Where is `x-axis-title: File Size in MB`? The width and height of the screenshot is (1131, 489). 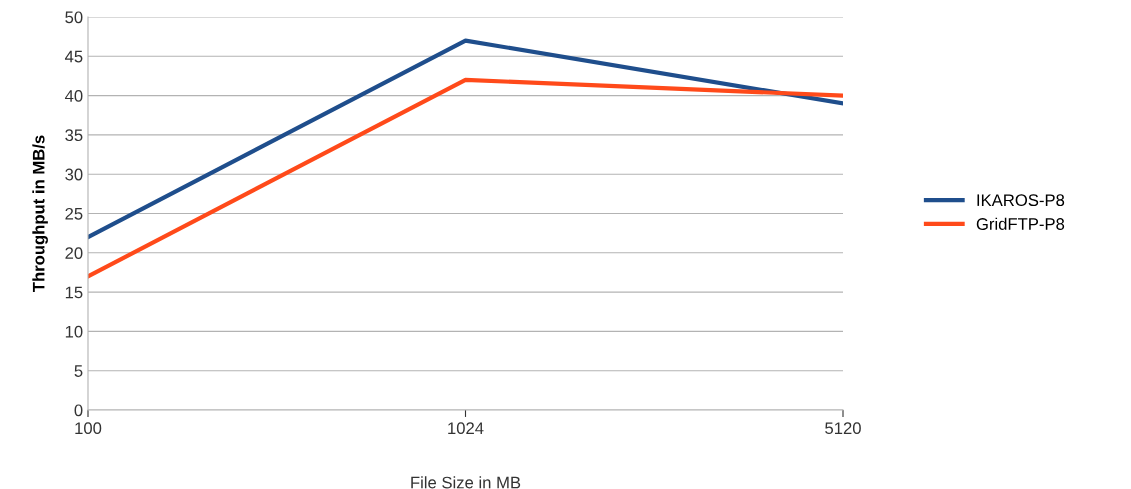 x-axis-title: File Size in MB is located at coordinates (466, 482).